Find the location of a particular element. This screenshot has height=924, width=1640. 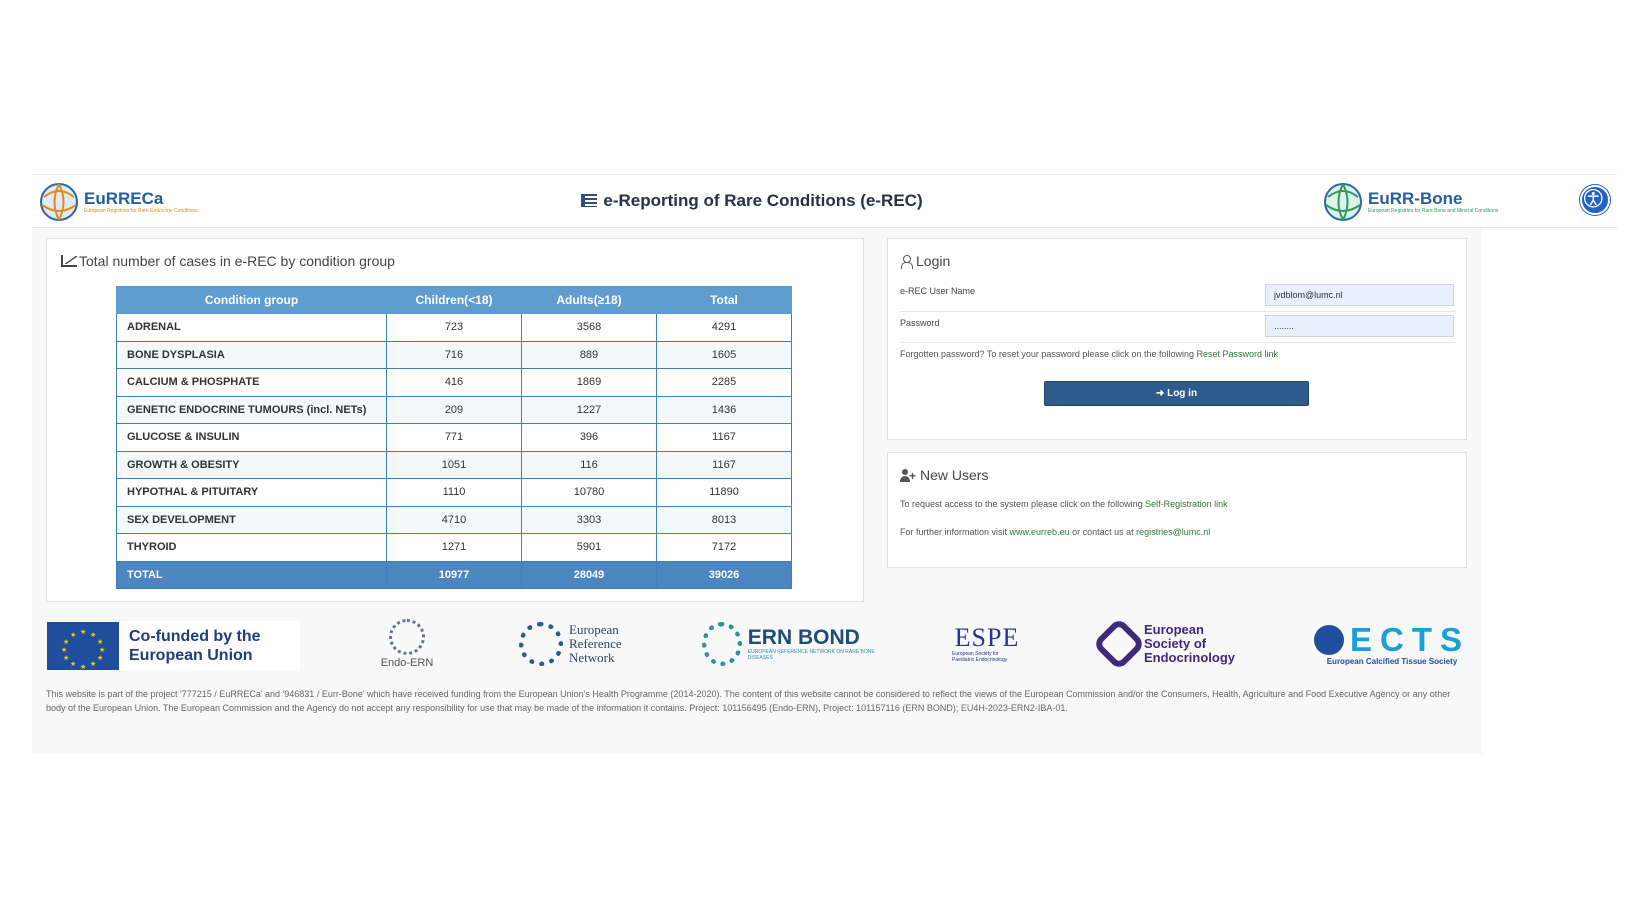

cell-adults: 5901 is located at coordinates (589, 547).